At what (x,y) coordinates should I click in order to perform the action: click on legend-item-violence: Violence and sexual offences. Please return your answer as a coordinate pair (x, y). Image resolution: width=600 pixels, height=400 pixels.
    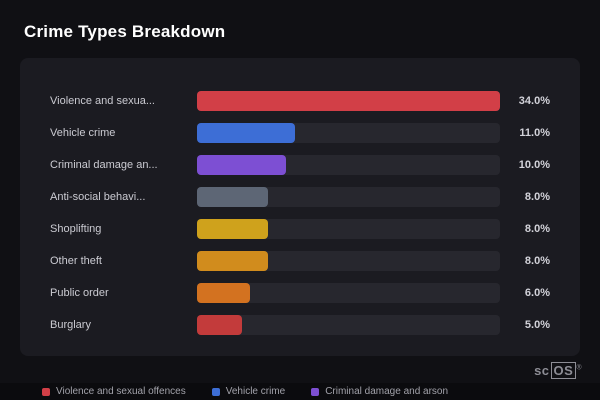
    Looking at the image, I should click on (114, 391).